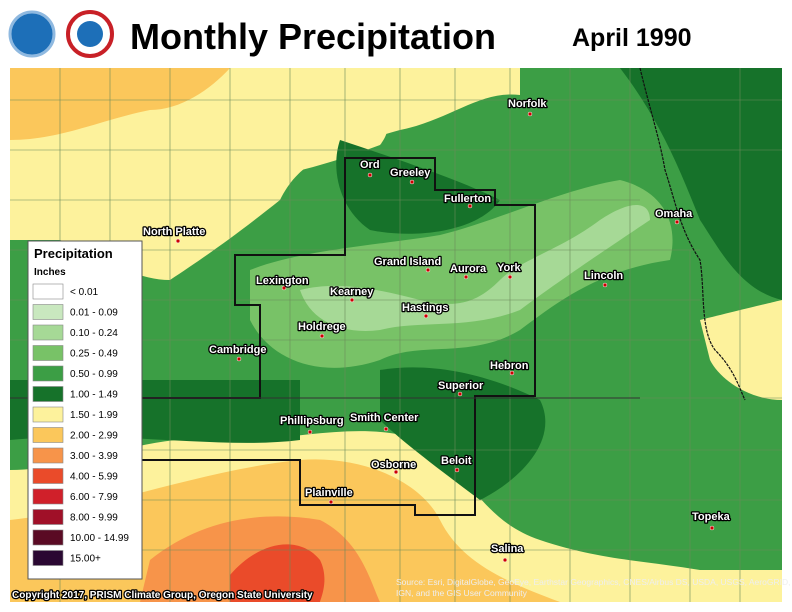 This screenshot has width=792, height=612. Describe the element at coordinates (603, 276) in the screenshot. I see `city-label: Lincoln` at that location.